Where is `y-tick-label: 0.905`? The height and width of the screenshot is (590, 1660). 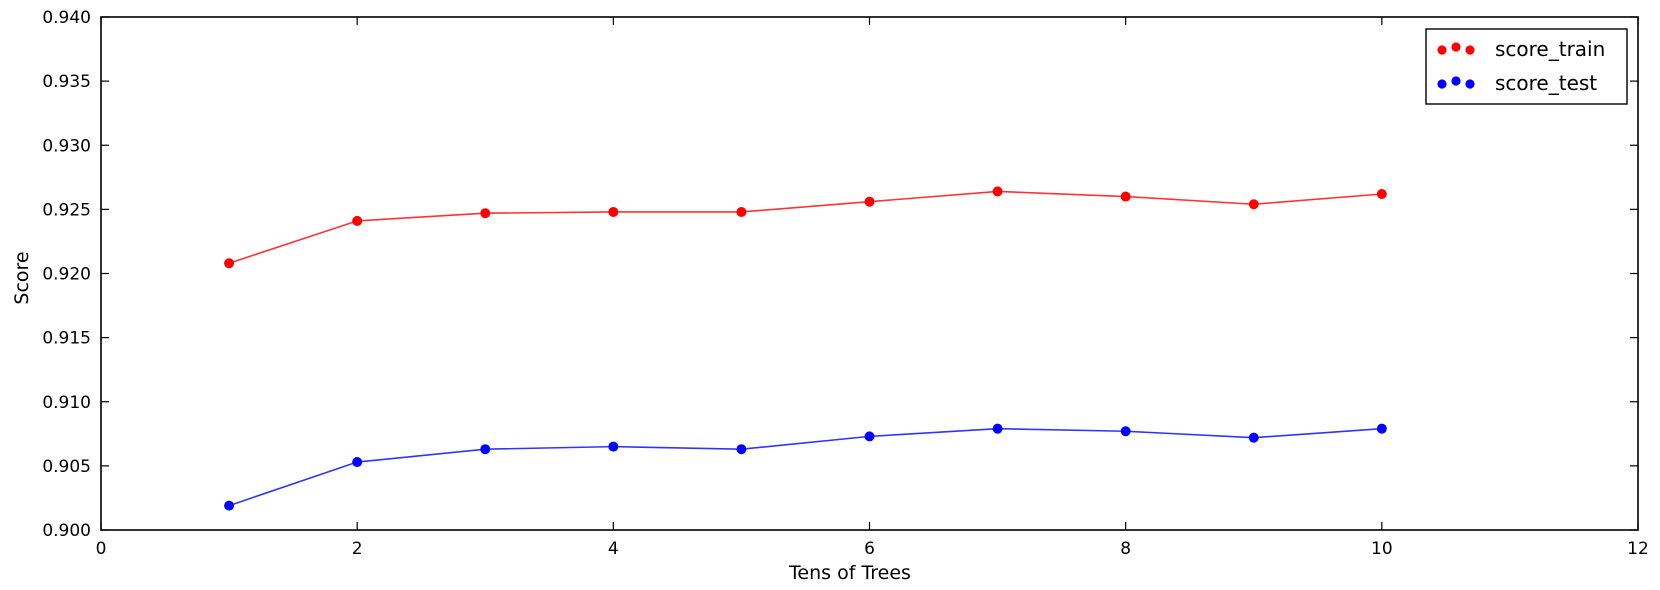
y-tick-label: 0.905 is located at coordinates (66, 467).